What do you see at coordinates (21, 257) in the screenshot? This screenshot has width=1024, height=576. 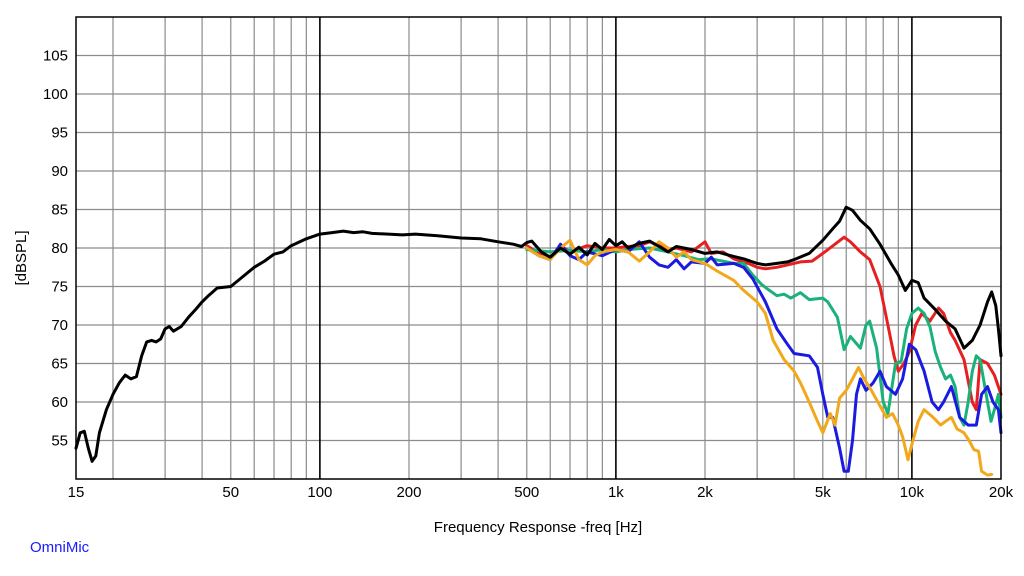 I see `y-axis-label: [dBSPL]` at bounding box center [21, 257].